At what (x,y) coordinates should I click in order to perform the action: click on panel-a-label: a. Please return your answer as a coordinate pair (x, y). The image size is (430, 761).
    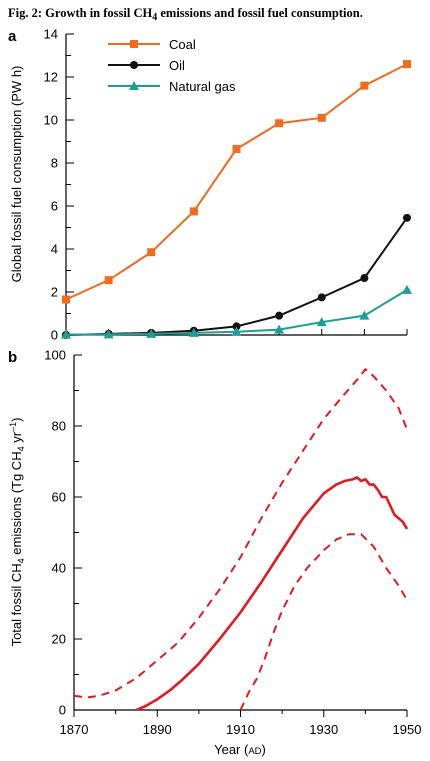
    Looking at the image, I should click on (12, 36).